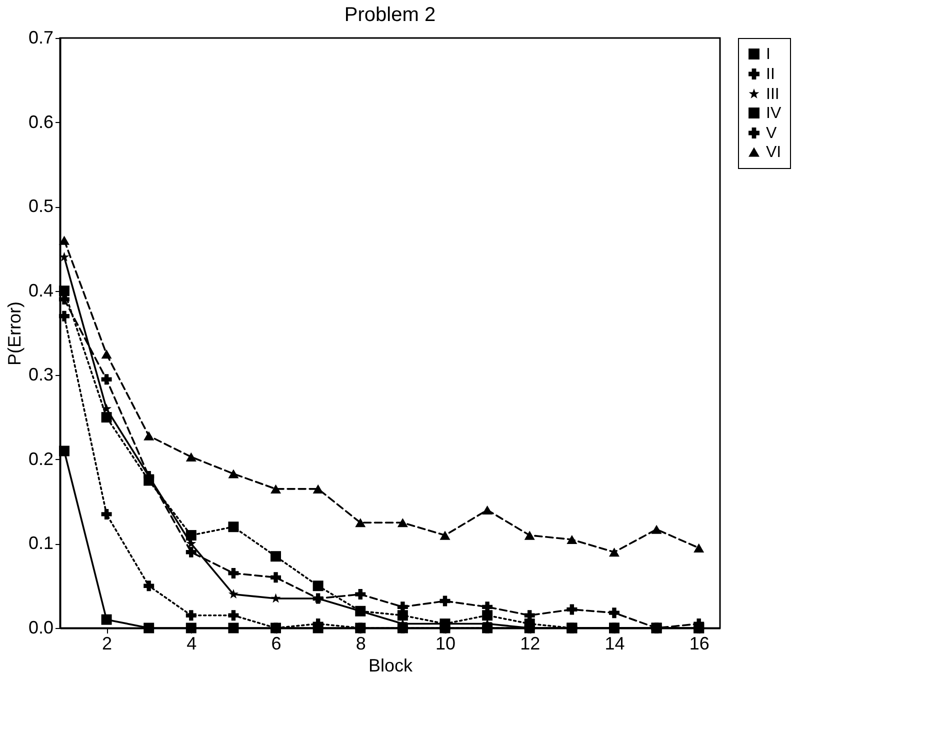  I want to click on x-tick-label: 12, so click(530, 644).